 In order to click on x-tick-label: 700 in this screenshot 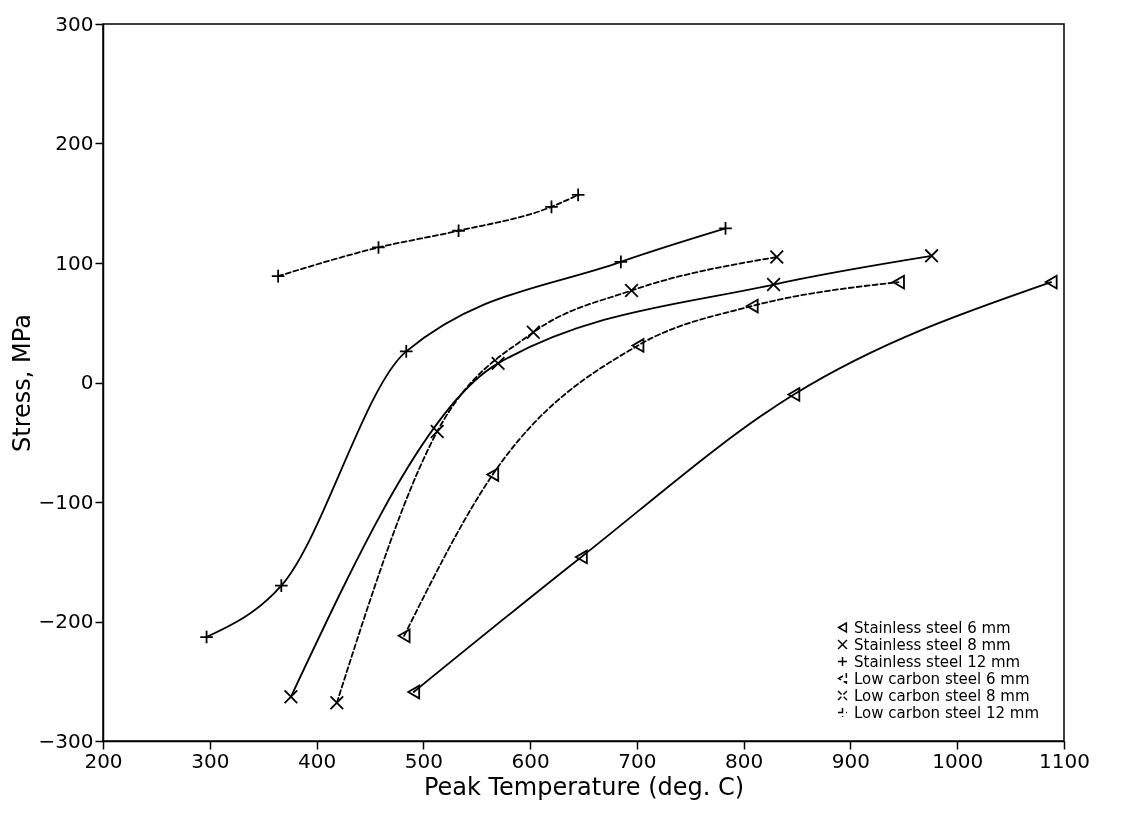, I will do `click(637, 760)`.